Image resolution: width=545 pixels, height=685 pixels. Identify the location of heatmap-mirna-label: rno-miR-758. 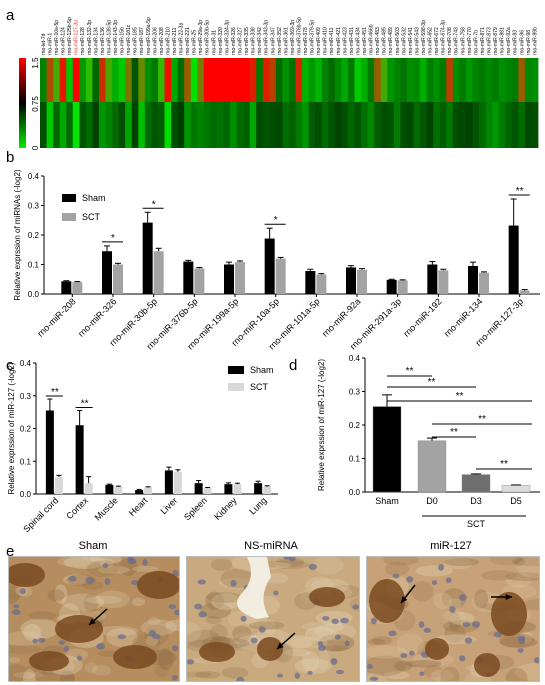
(463, 41).